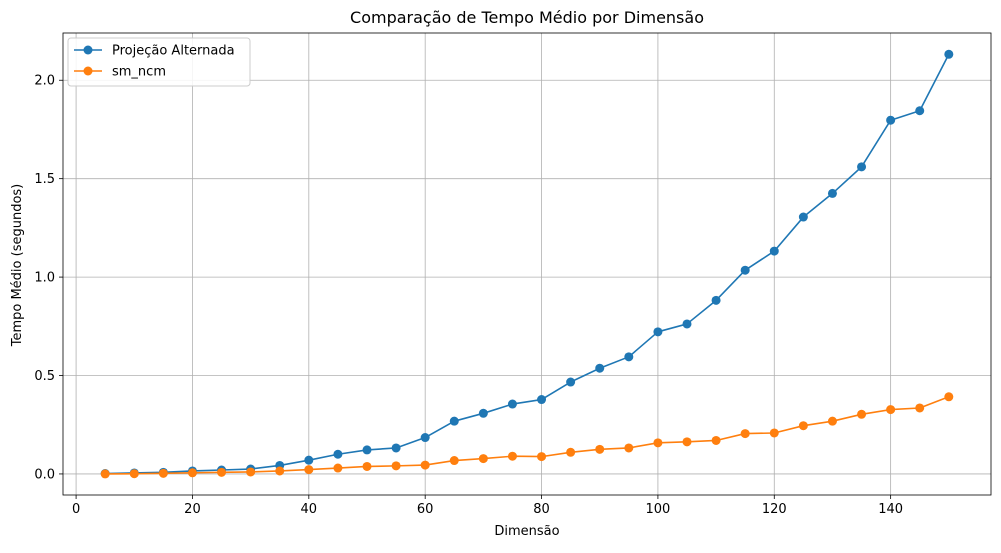 The width and height of the screenshot is (1001, 553). What do you see at coordinates (541, 509) in the screenshot?
I see `x-tick-label: 80` at bounding box center [541, 509].